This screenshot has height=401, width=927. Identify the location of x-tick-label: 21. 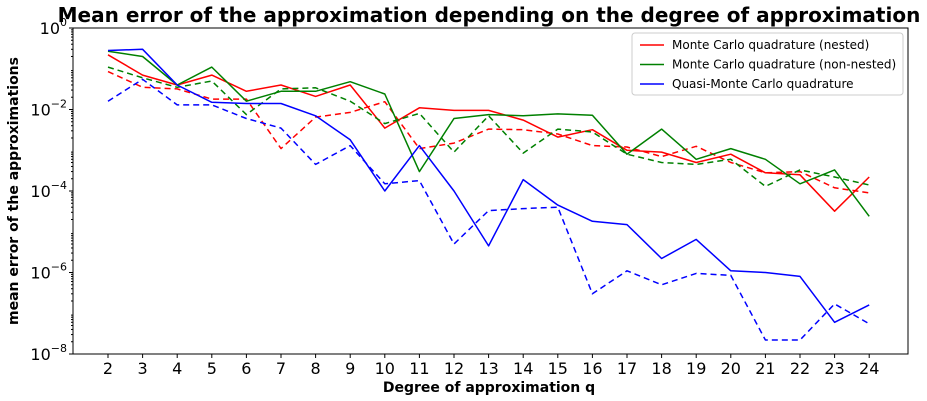
(765, 368).